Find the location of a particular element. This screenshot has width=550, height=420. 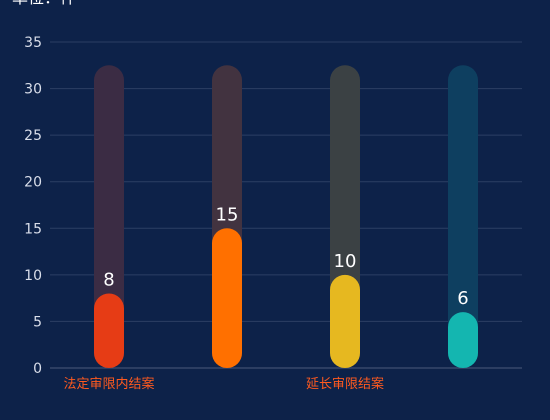

y-tick-label: 5 is located at coordinates (37, 322).